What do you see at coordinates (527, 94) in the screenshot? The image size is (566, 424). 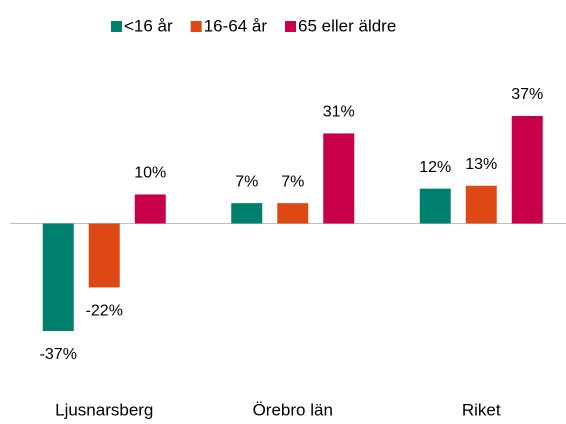 I see `data-label: 37%` at bounding box center [527, 94].